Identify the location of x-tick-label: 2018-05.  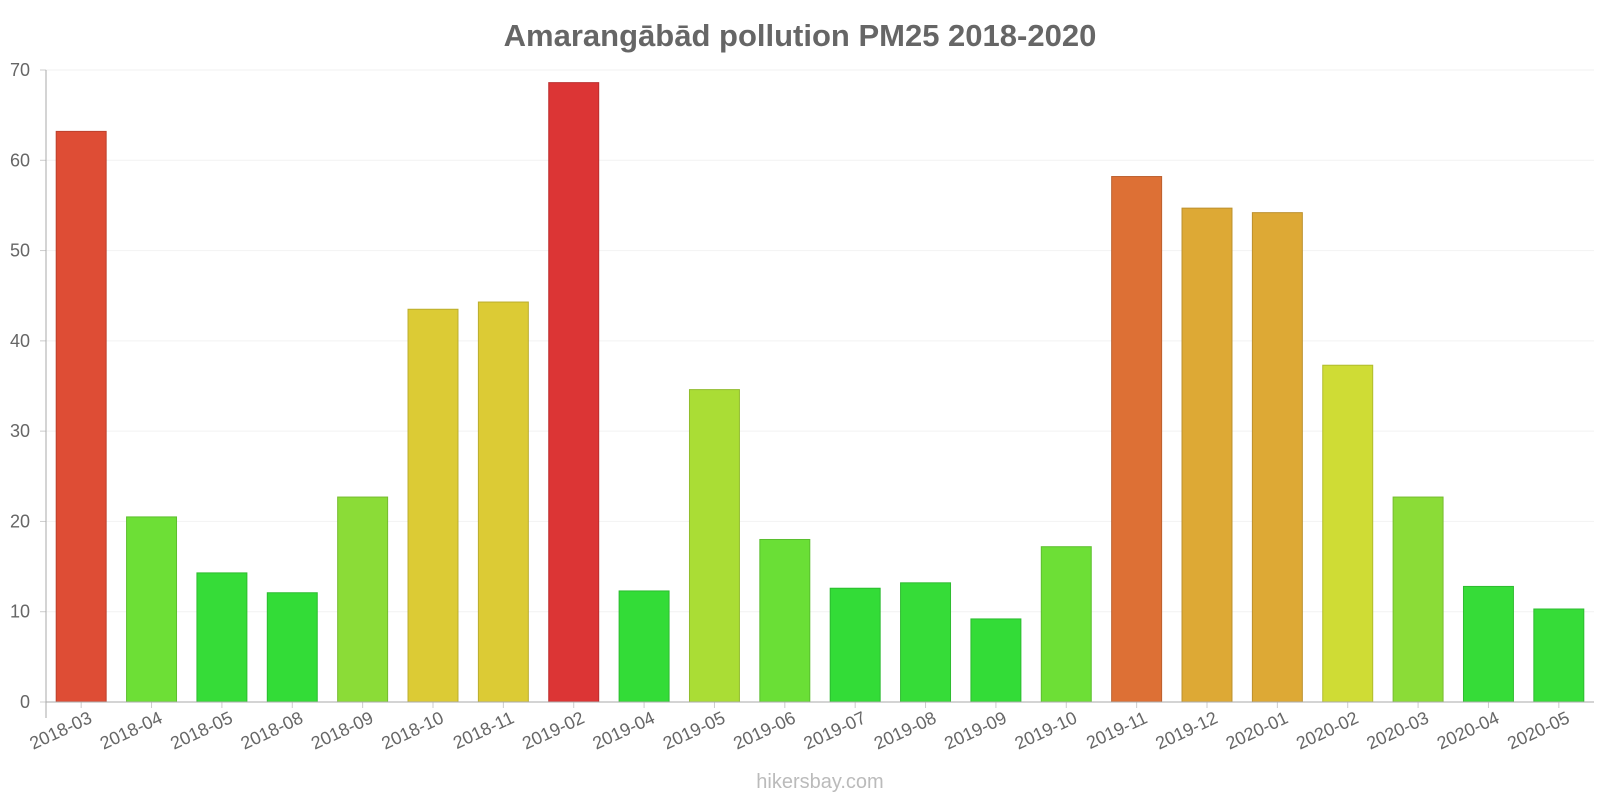
(201, 730).